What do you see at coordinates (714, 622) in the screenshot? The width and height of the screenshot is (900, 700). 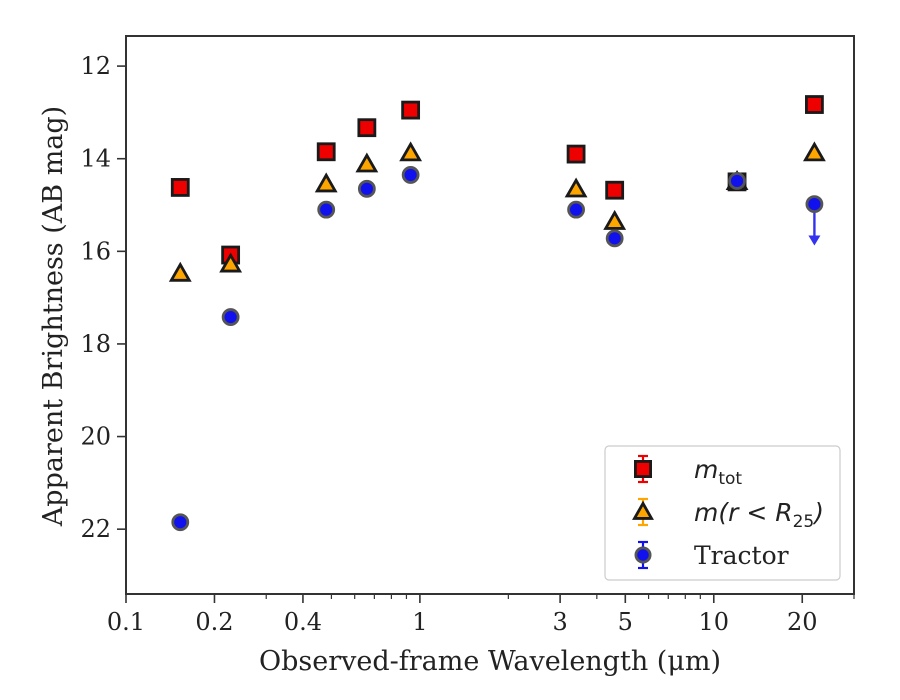 I see `x-tick-label: 10` at bounding box center [714, 622].